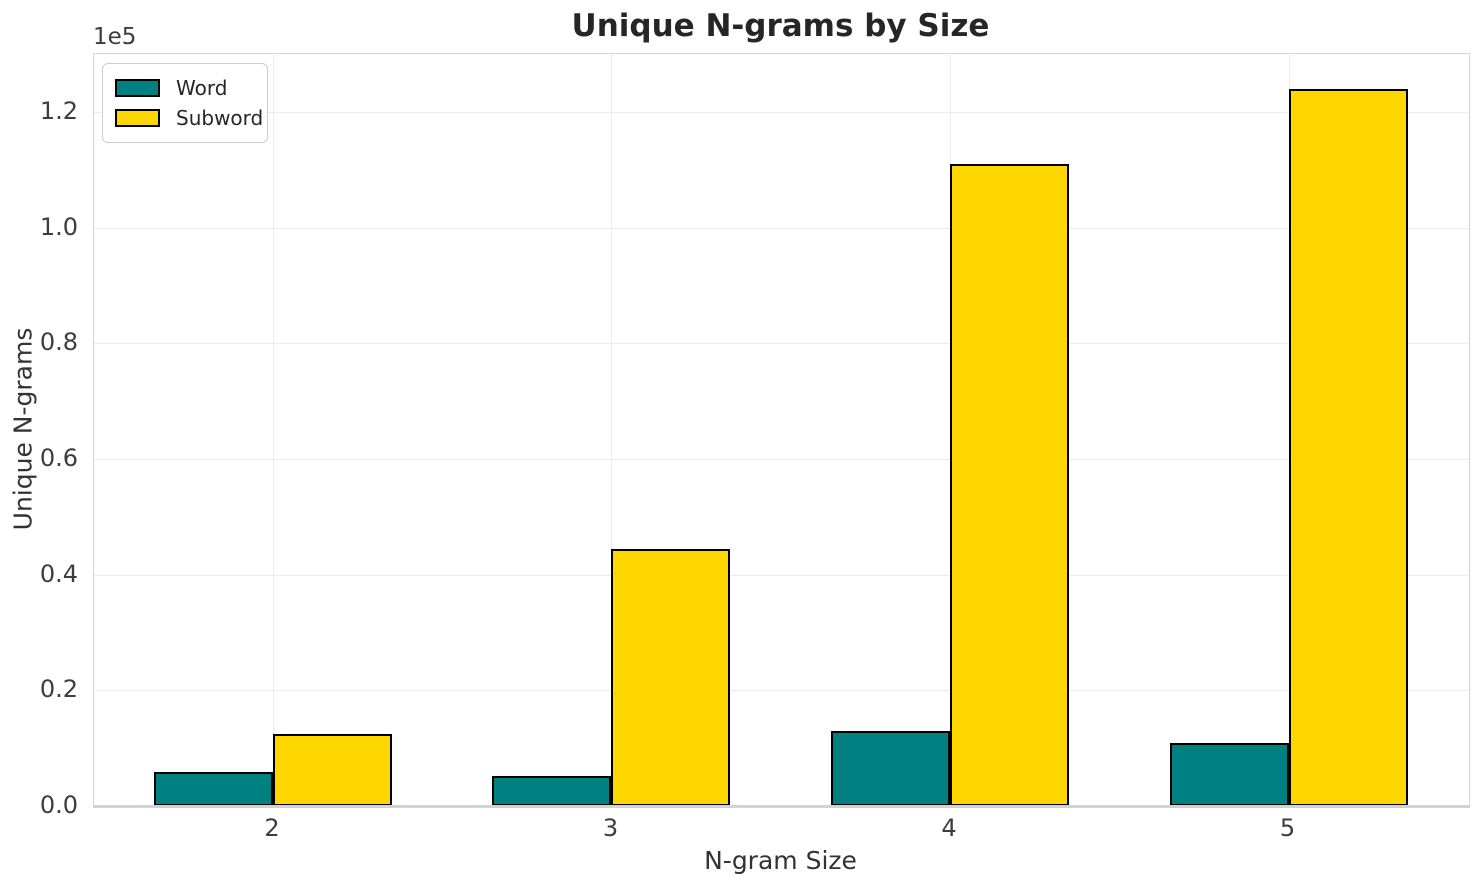 Image resolution: width=1484 pixels, height=885 pixels. I want to click on x-tick-label: 4, so click(949, 828).